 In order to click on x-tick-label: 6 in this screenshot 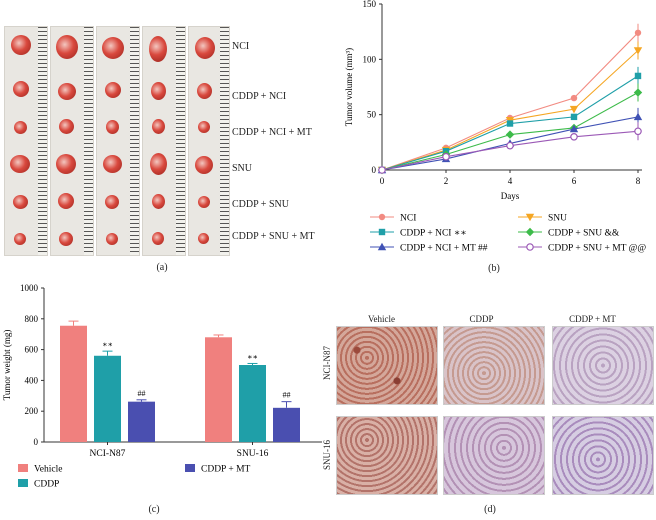, I will do `click(574, 181)`.